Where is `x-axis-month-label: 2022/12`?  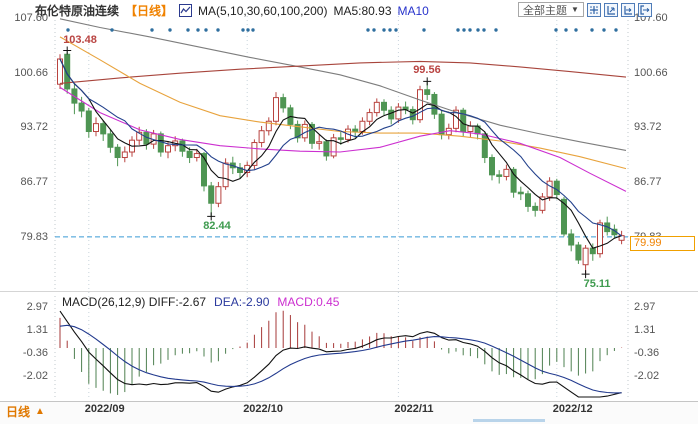
x-axis-month-label: 2022/12 is located at coordinates (572, 409).